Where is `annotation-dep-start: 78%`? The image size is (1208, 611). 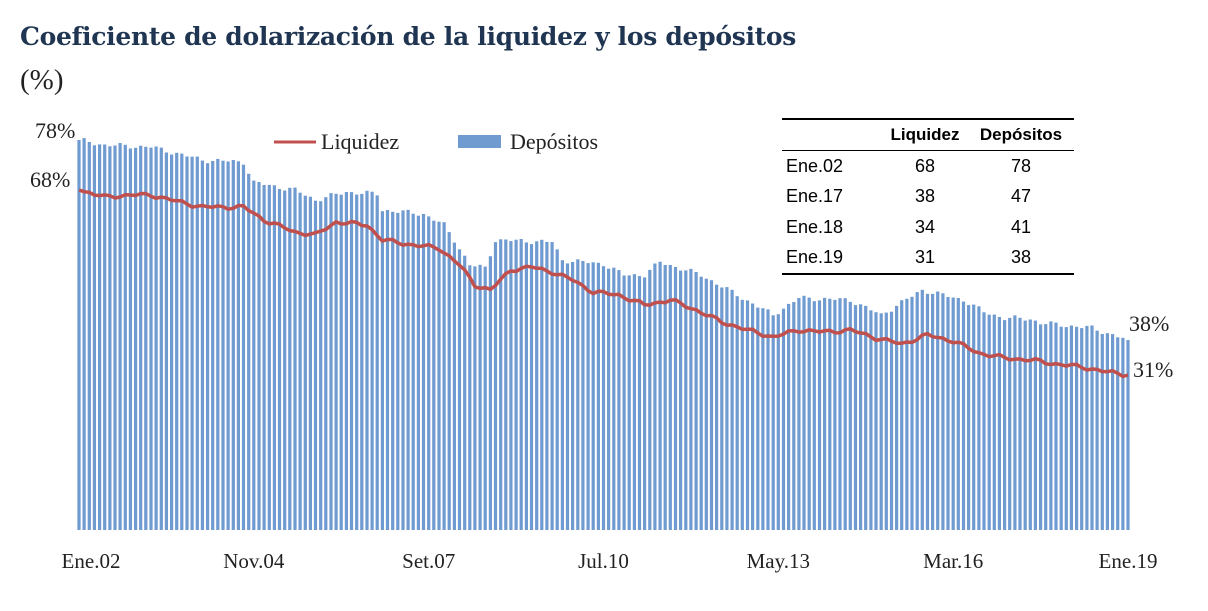 annotation-dep-start: 78% is located at coordinates (55, 130).